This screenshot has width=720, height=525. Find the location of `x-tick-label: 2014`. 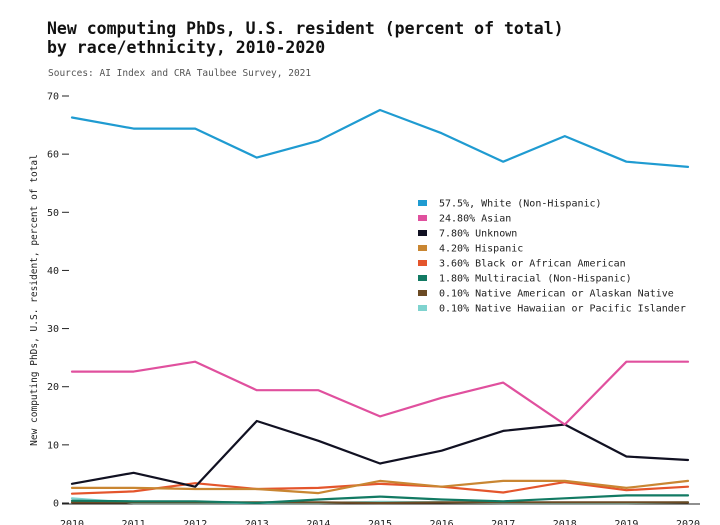

x-tick-label: 2014 is located at coordinates (318, 522).